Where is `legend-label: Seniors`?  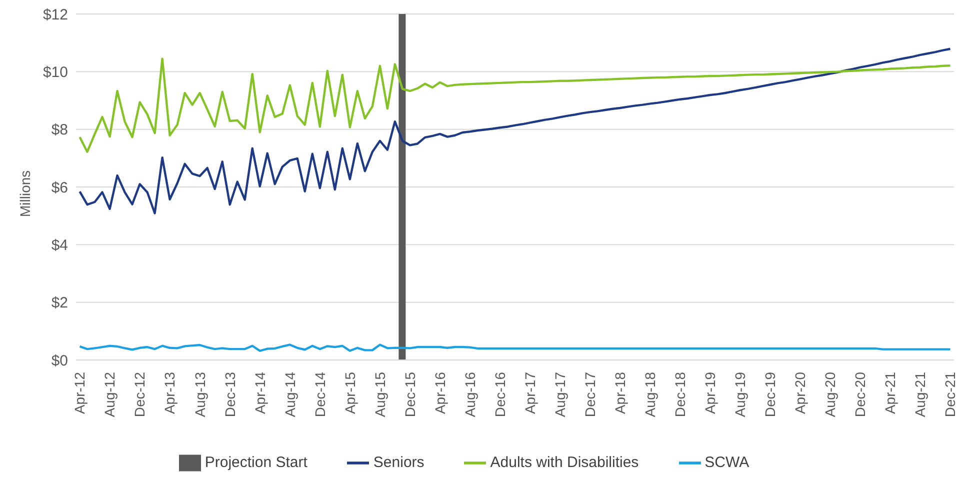 legend-label: Seniors is located at coordinates (398, 462).